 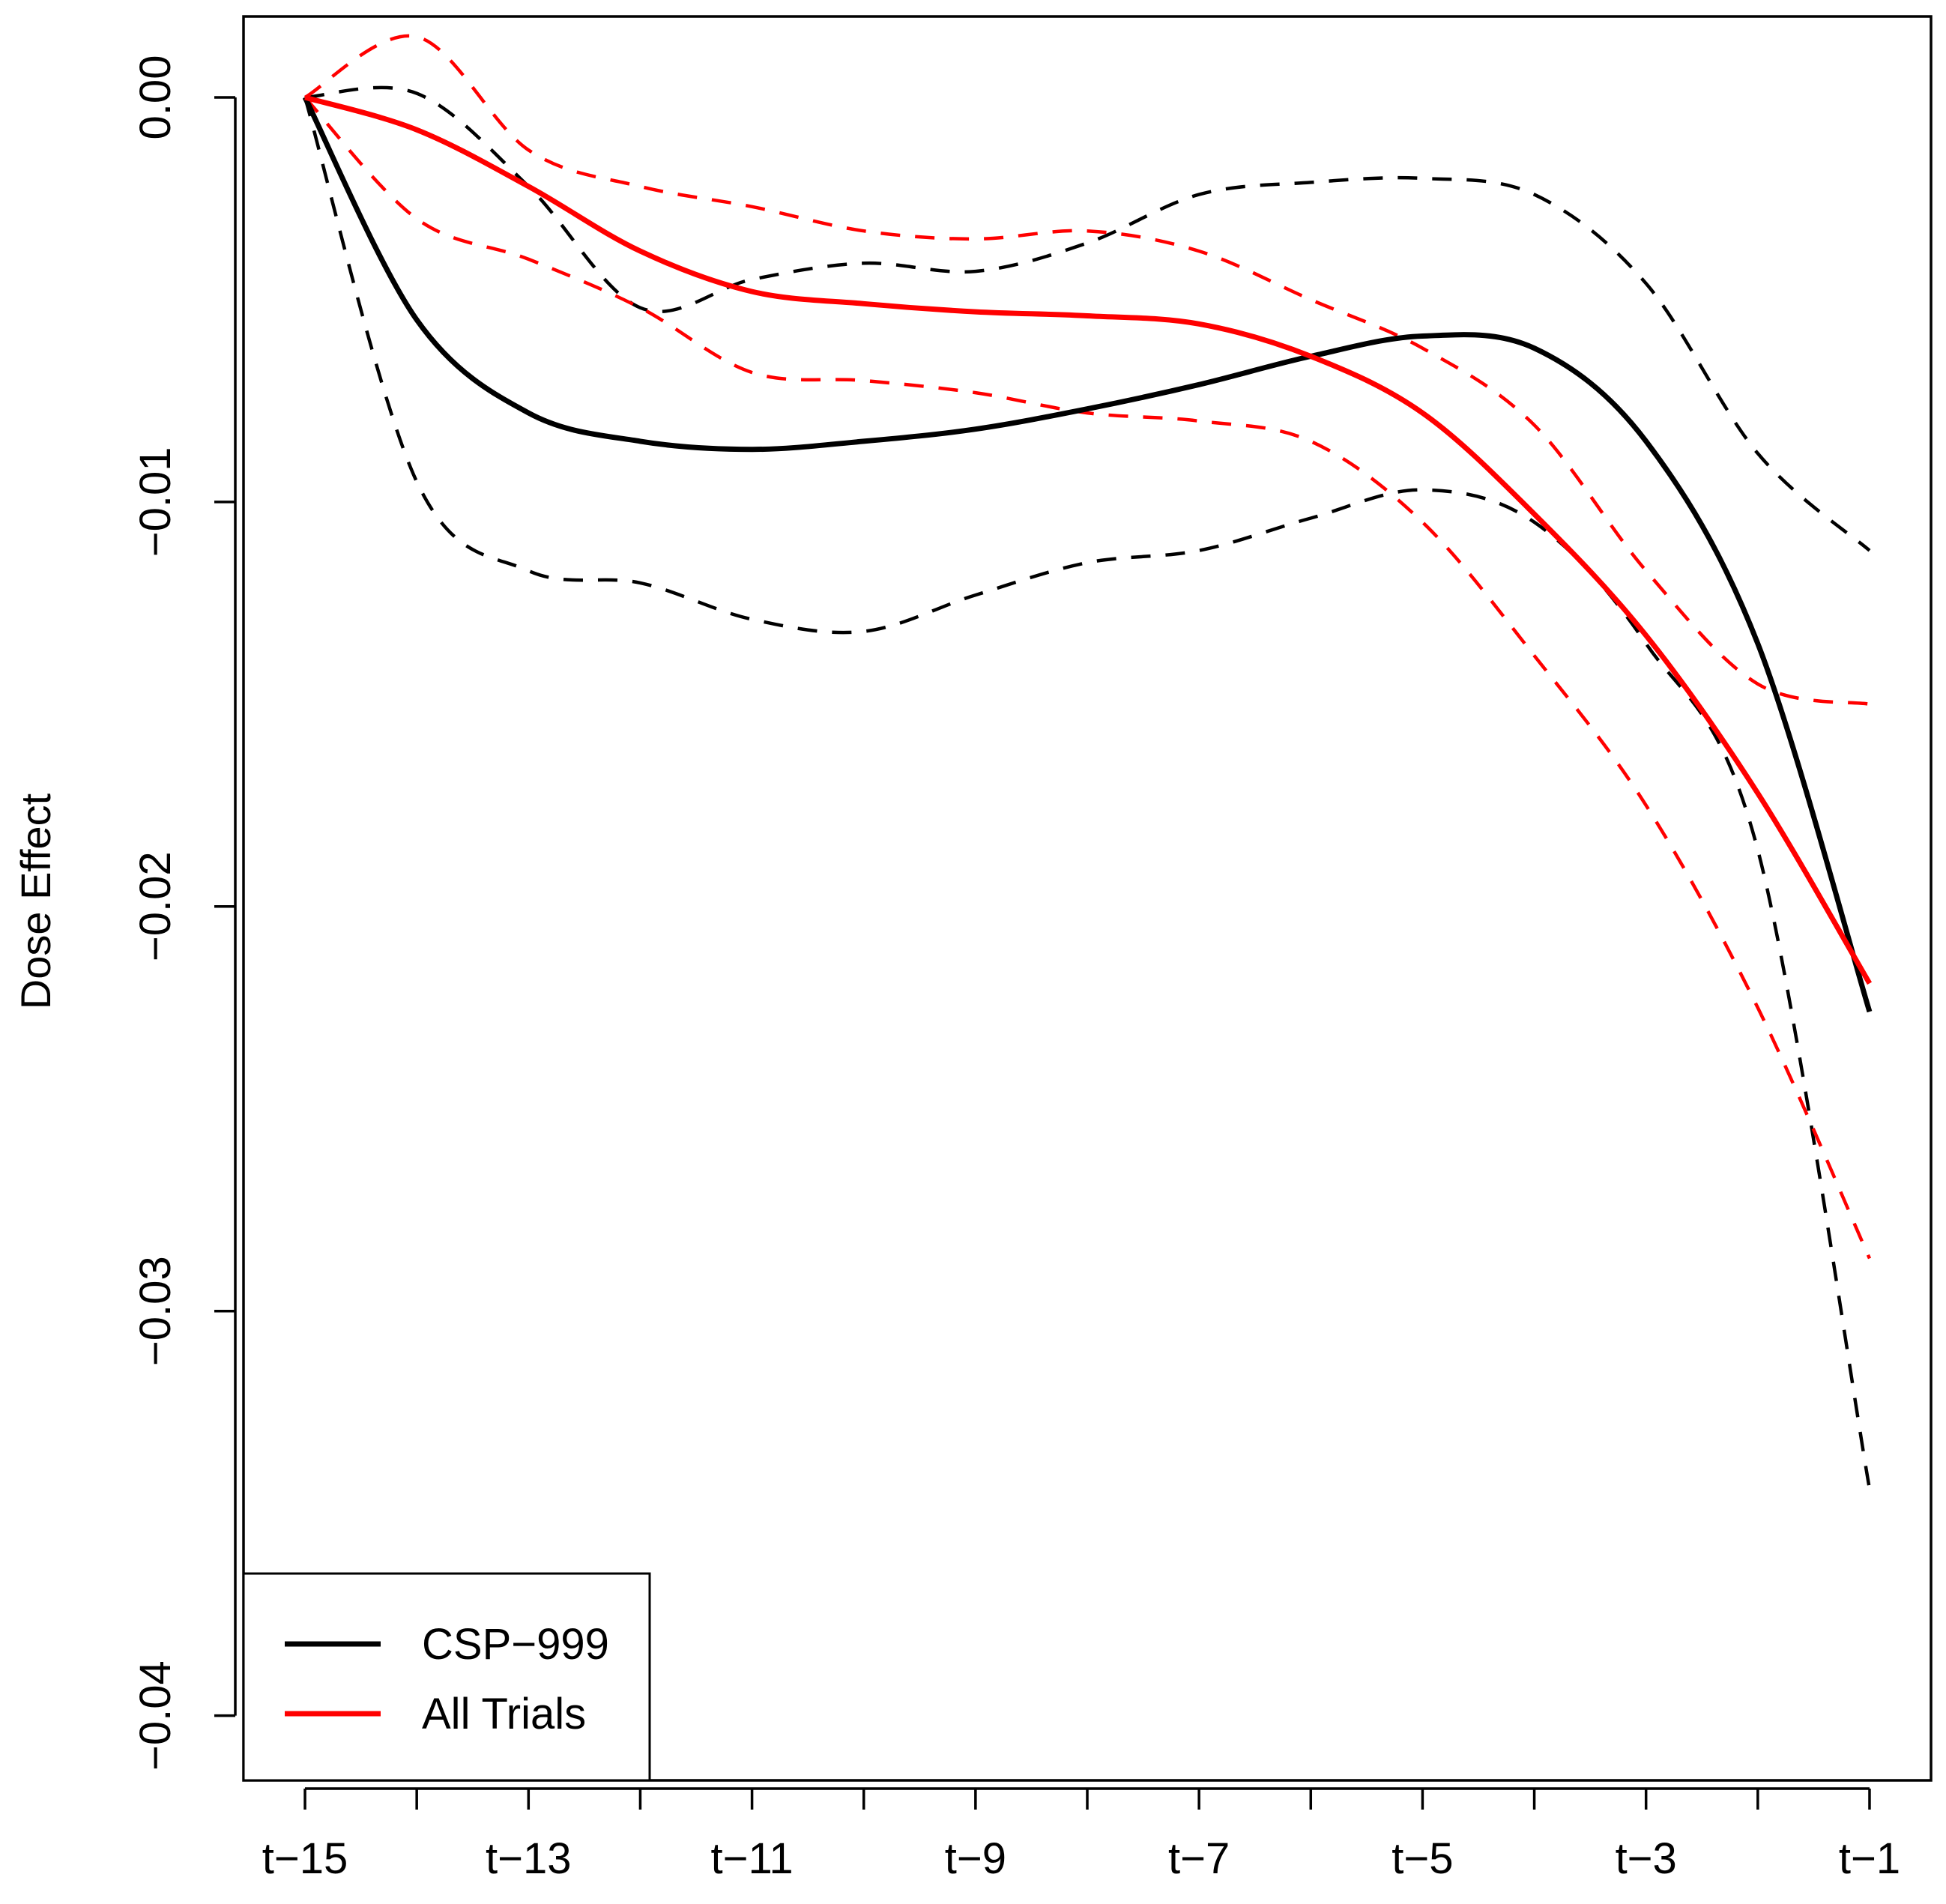 I want to click on x-tick-label: t−7, so click(x=1199, y=1858).